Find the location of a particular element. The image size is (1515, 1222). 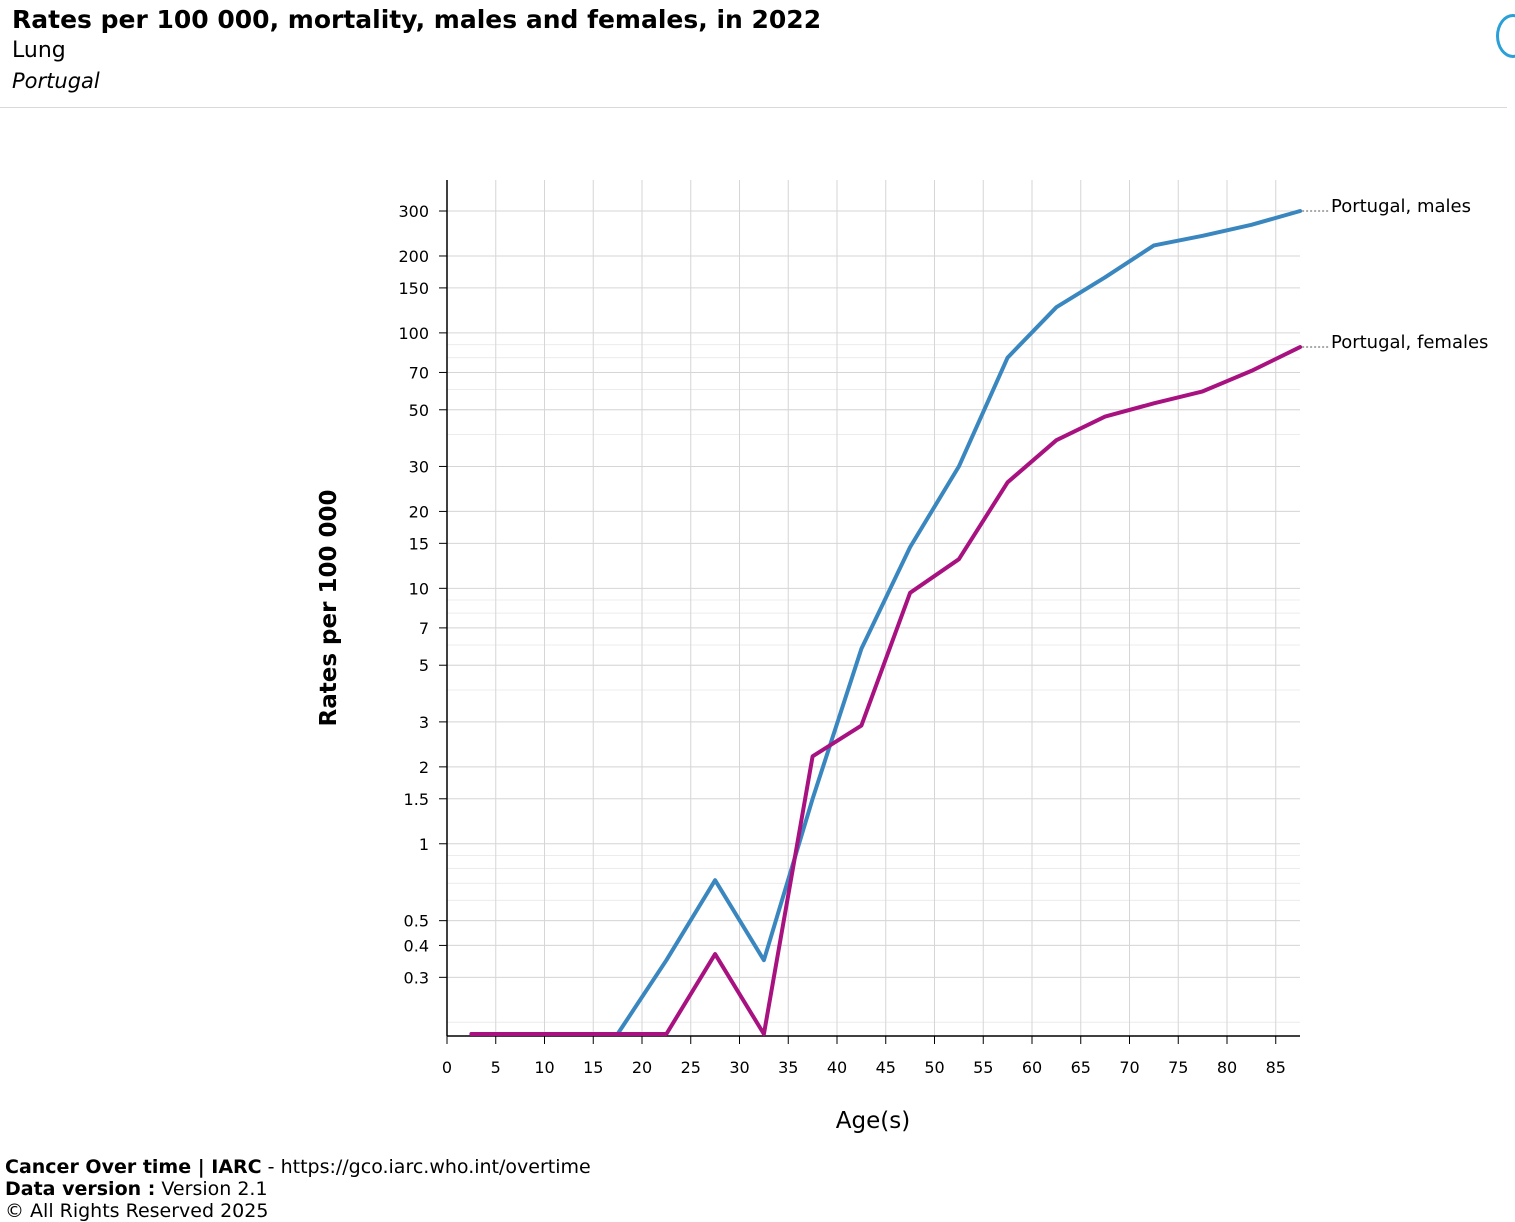

x-tick-label: 5 is located at coordinates (496, 1067).